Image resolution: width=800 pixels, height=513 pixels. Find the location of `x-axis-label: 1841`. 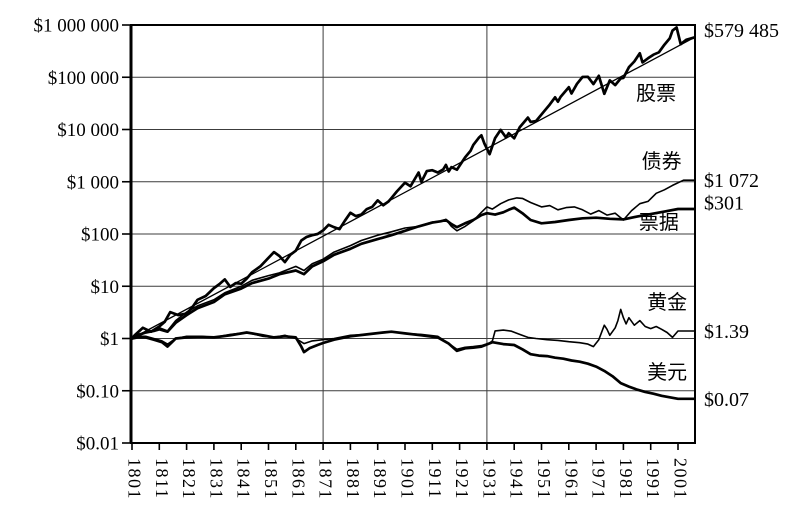

x-axis-label: 1841 is located at coordinates (244, 479).